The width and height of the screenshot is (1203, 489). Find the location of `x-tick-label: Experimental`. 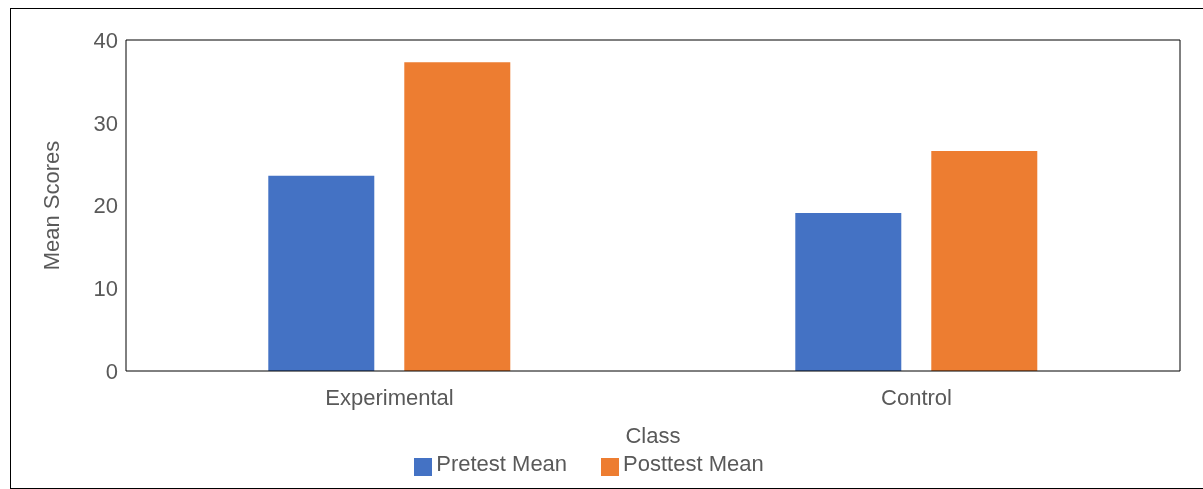

x-tick-label: Experimental is located at coordinates (389, 397).